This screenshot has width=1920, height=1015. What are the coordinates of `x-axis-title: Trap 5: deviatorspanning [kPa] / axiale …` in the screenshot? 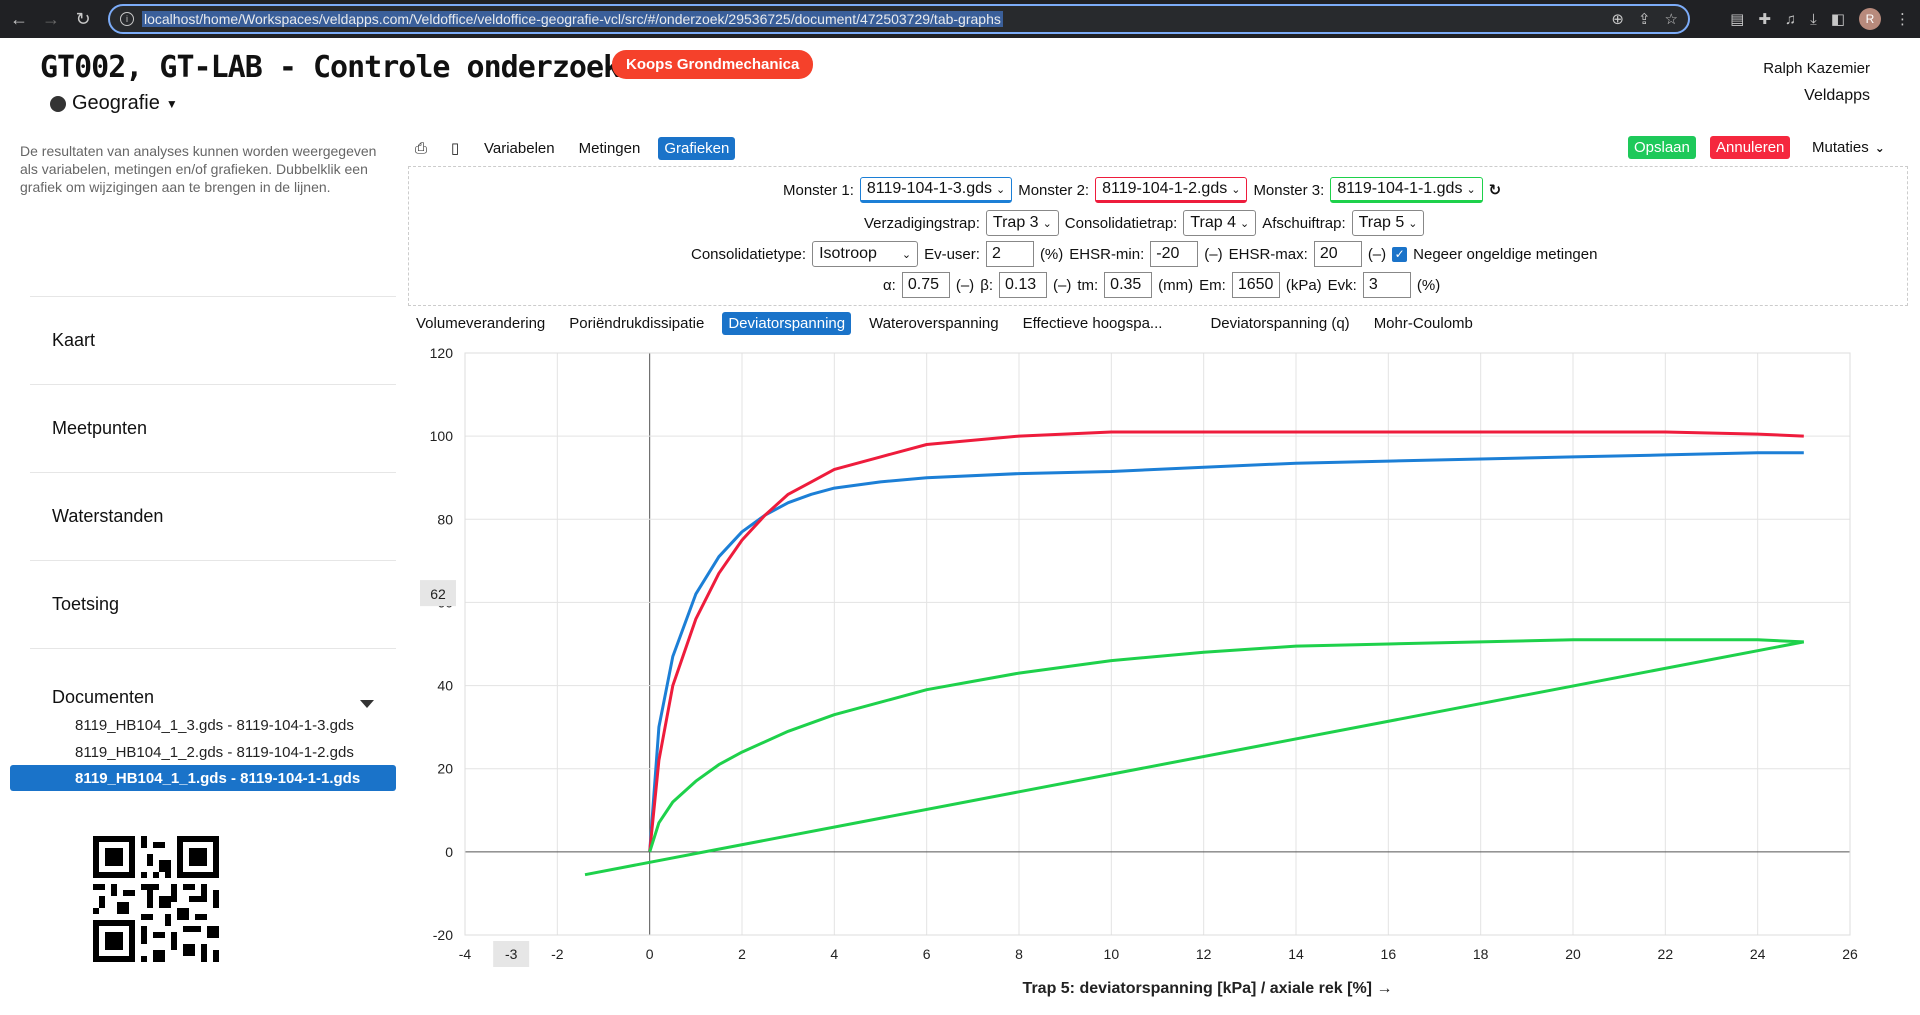 It's located at (1208, 988).